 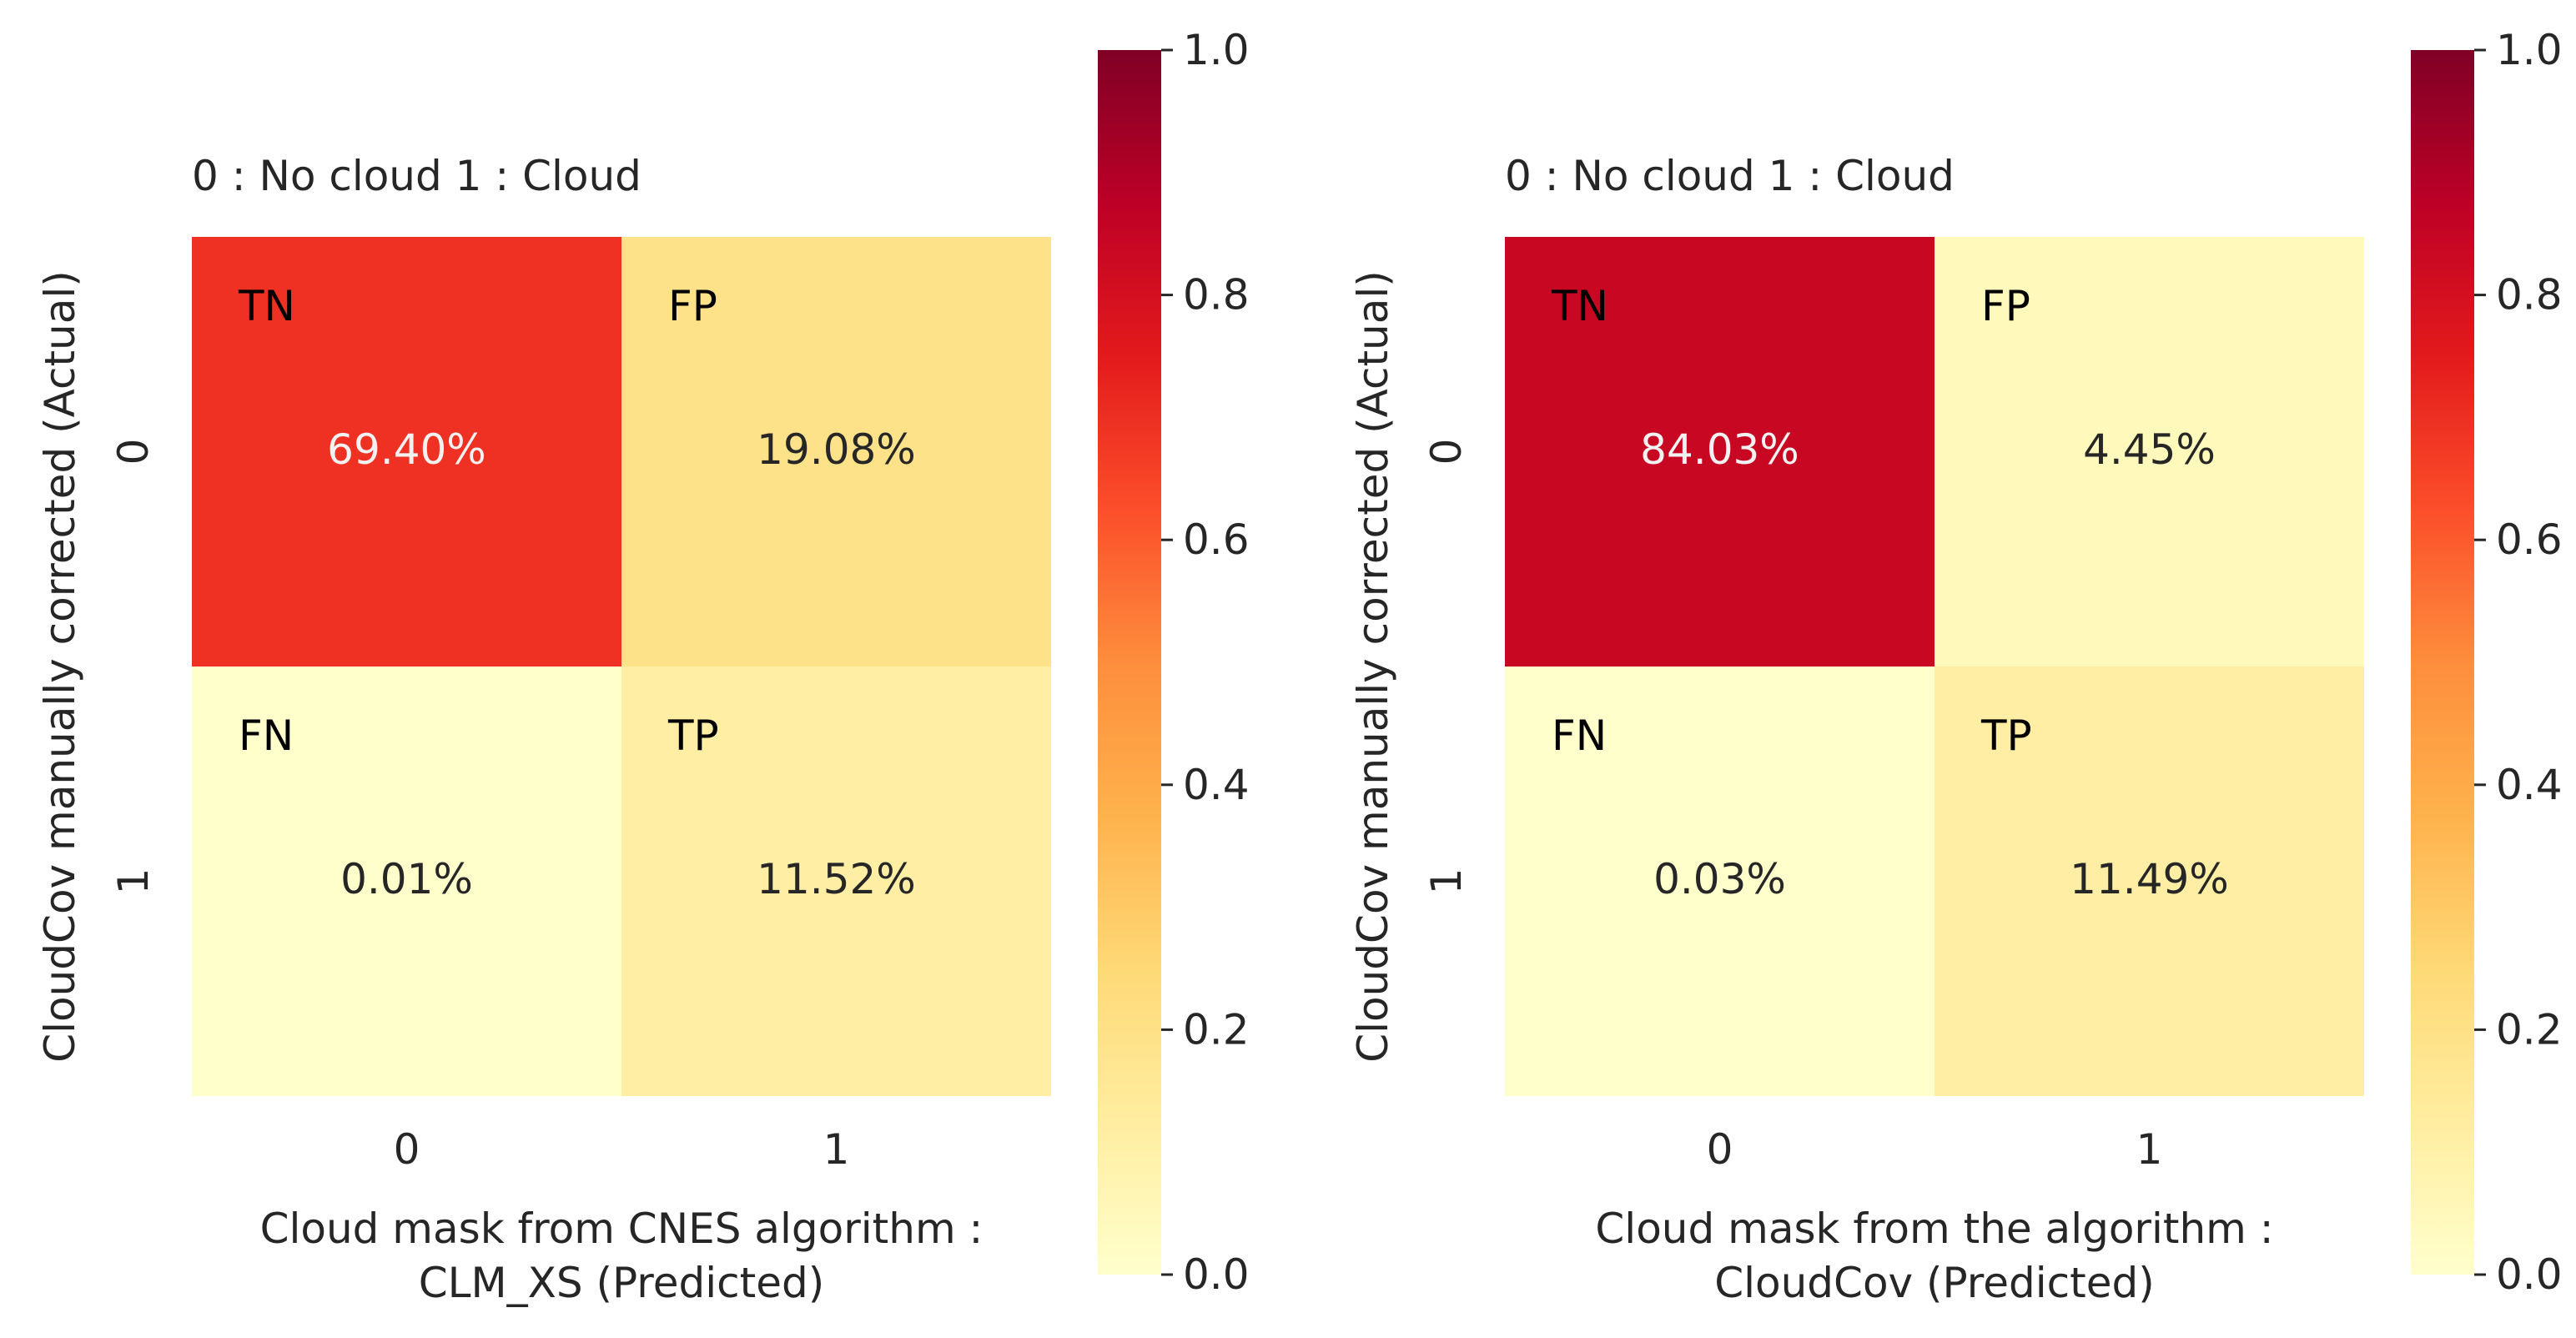 I want to click on cell-value-fp: 4.45%, so click(x=2149, y=449).